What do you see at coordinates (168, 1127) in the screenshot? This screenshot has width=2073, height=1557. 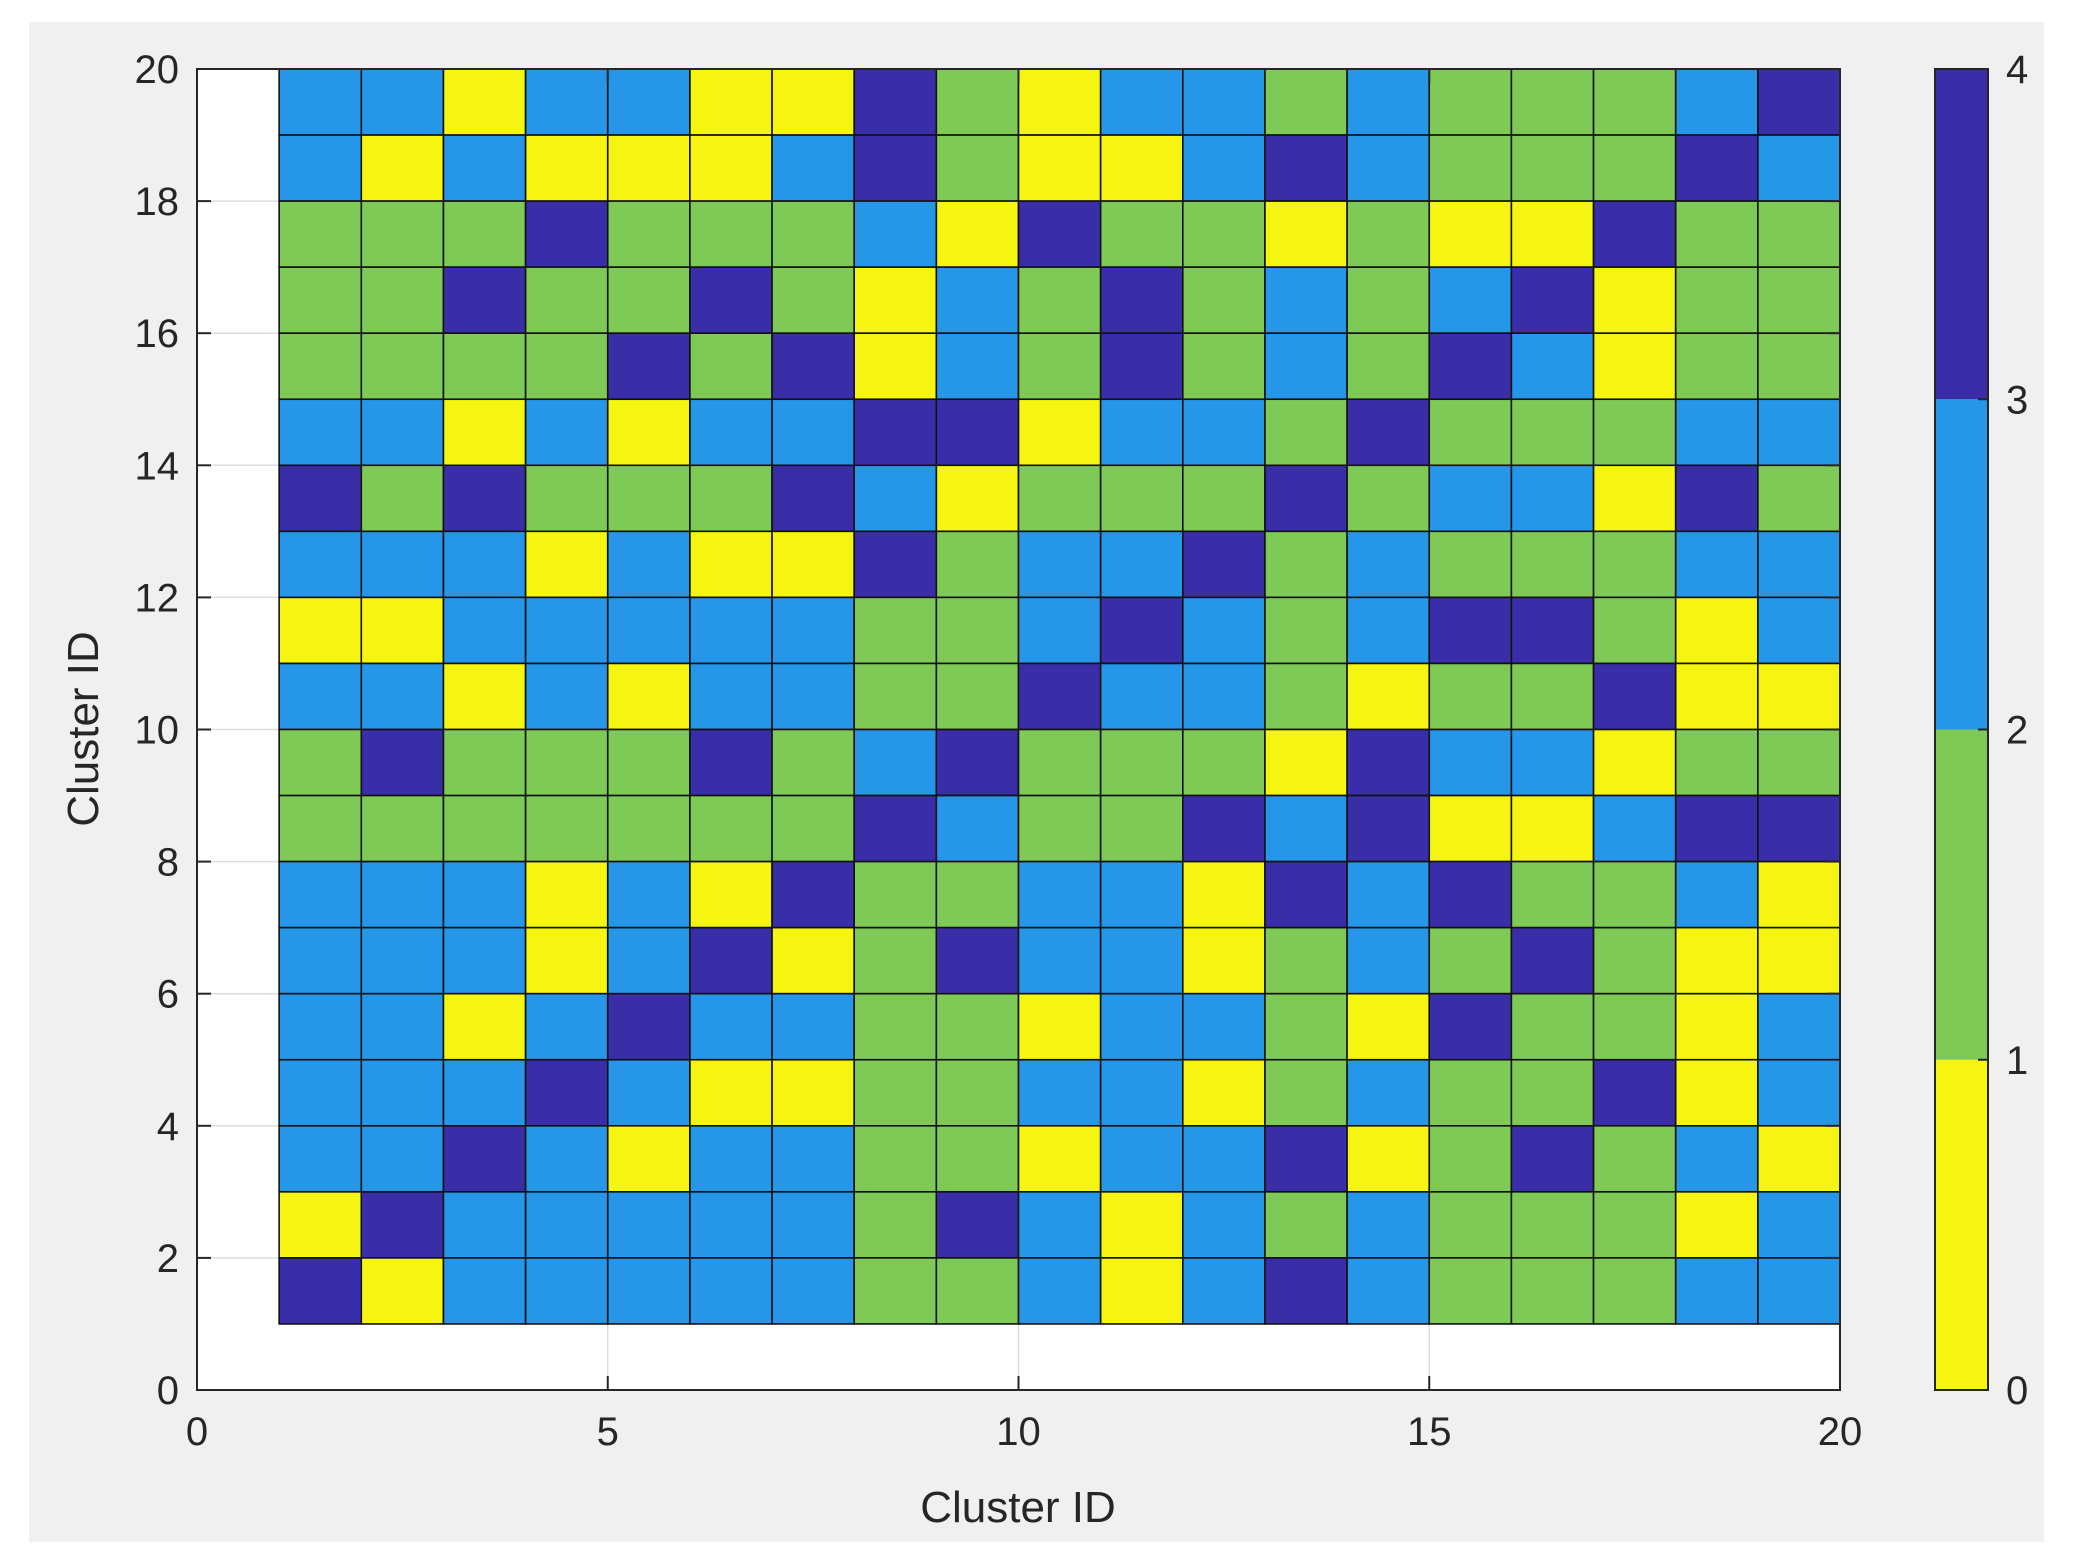 I see `y-tick-label: 4` at bounding box center [168, 1127].